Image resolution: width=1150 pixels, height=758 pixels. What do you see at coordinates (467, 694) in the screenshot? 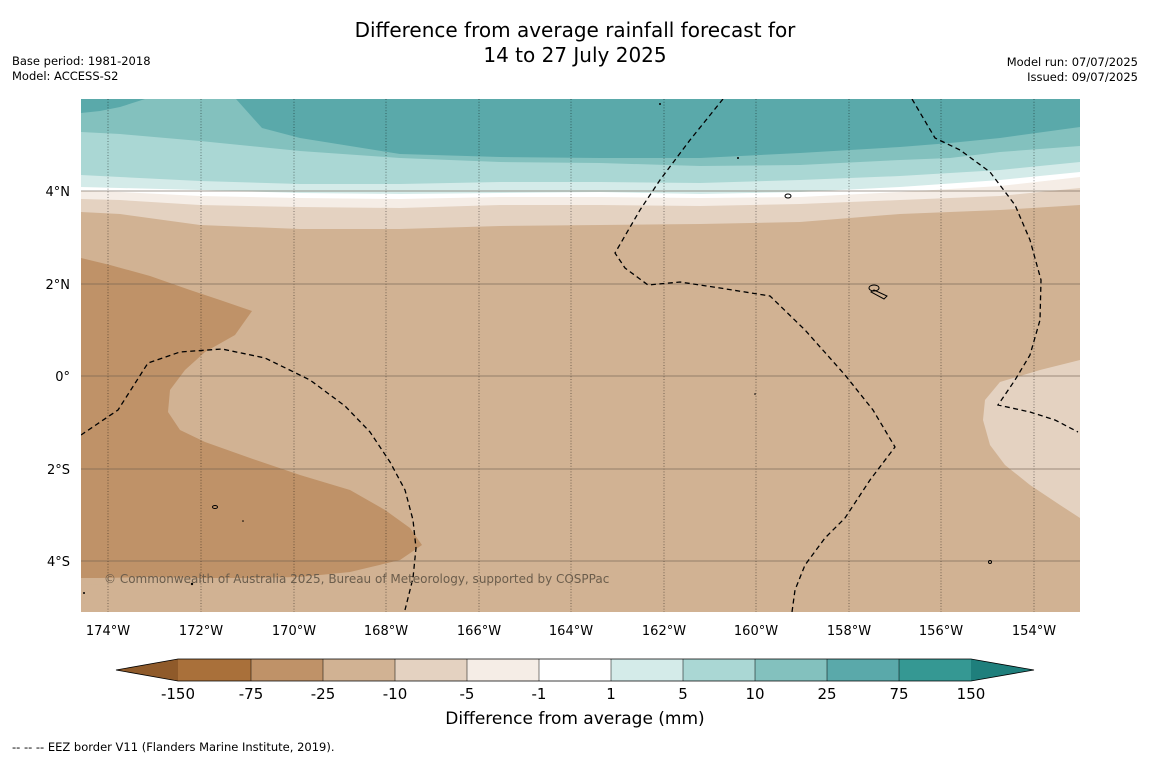
I see `colorbar-label-4: -5` at bounding box center [467, 694].